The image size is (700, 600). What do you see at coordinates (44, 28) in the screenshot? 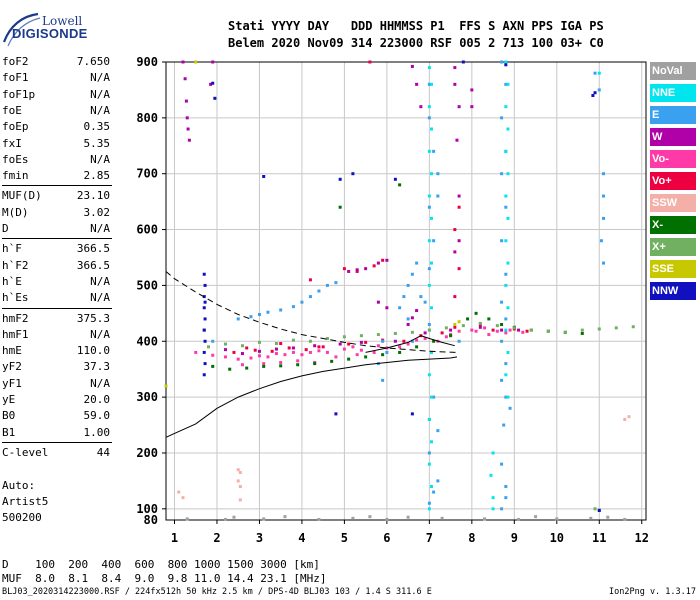
I see `lowell-digisonde-logo: Lowell DIGISONDE` at bounding box center [44, 28].